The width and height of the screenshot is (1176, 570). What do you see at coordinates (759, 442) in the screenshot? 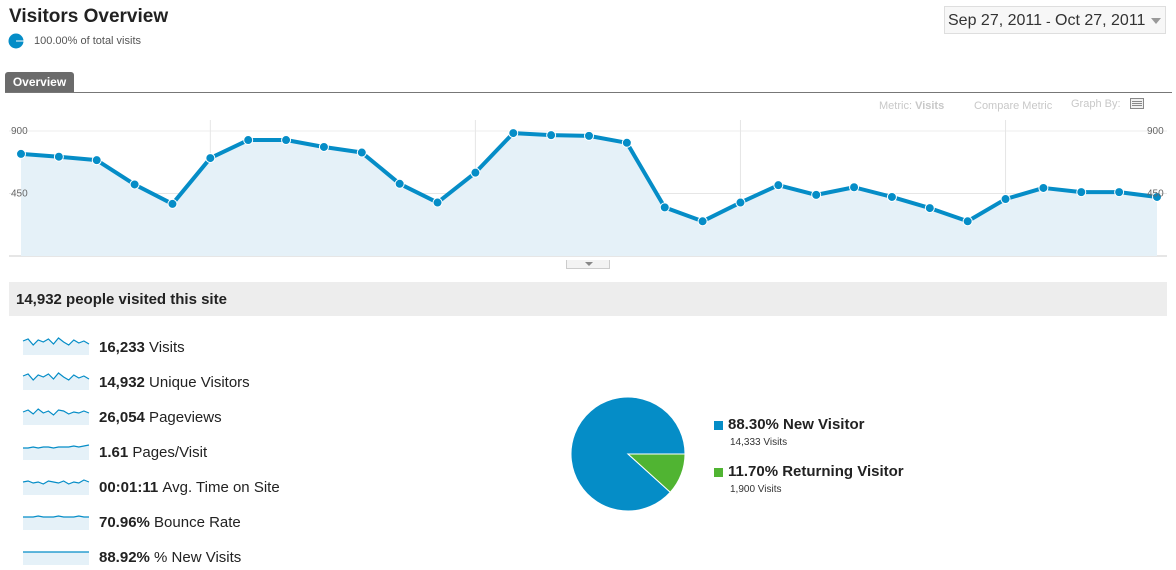
I see `legend-sub: 14,333 Visits` at bounding box center [759, 442].